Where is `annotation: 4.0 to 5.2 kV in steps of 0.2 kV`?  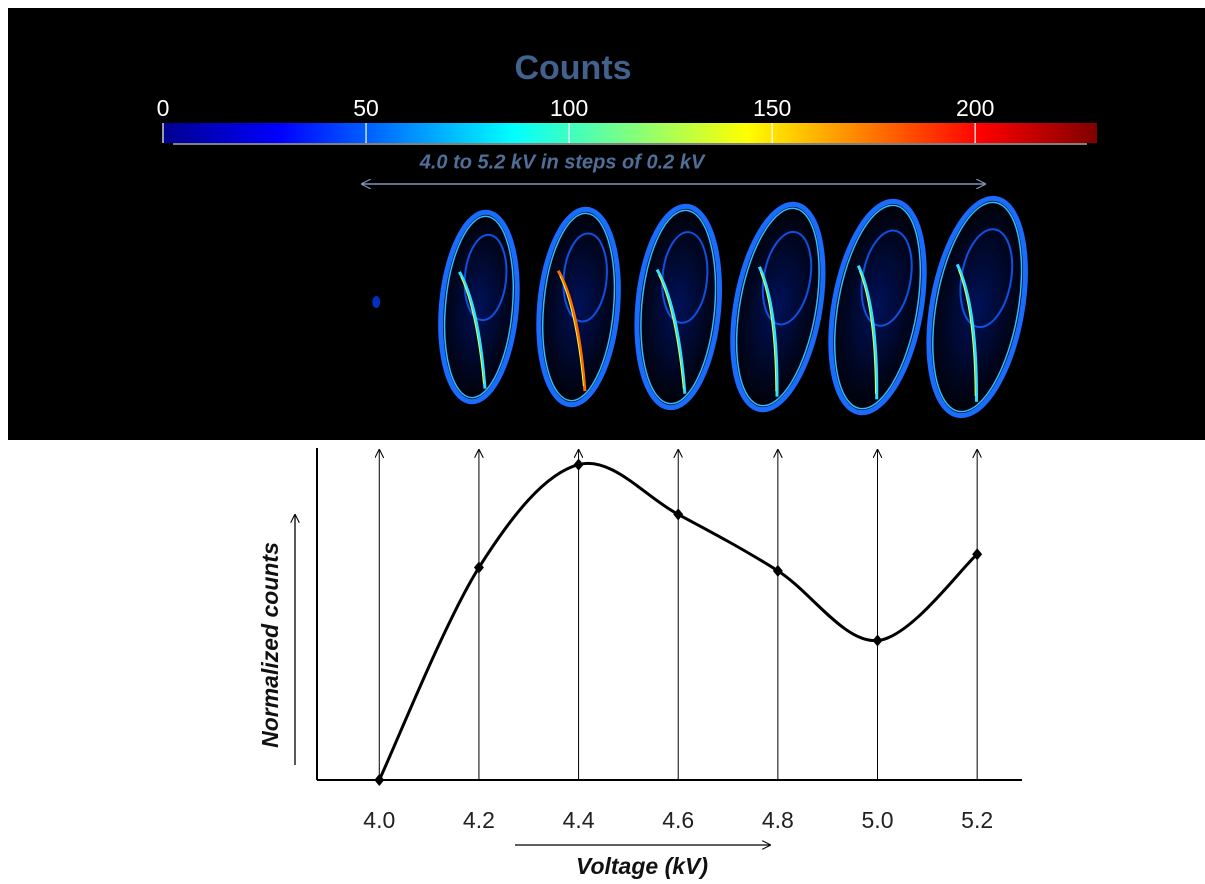 annotation: 4.0 to 5.2 kV in steps of 0.2 kV is located at coordinates (562, 162).